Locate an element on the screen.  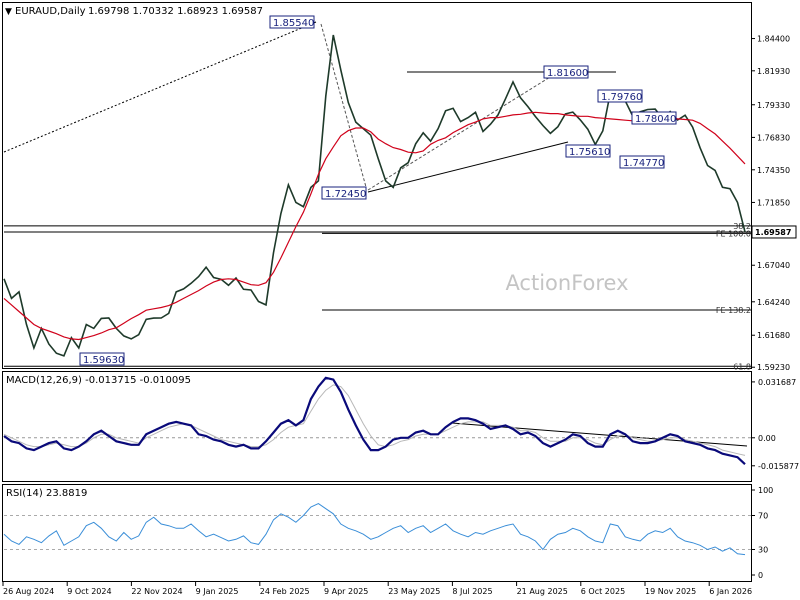
price-callout-label: 1.81600 is located at coordinates (567, 73).